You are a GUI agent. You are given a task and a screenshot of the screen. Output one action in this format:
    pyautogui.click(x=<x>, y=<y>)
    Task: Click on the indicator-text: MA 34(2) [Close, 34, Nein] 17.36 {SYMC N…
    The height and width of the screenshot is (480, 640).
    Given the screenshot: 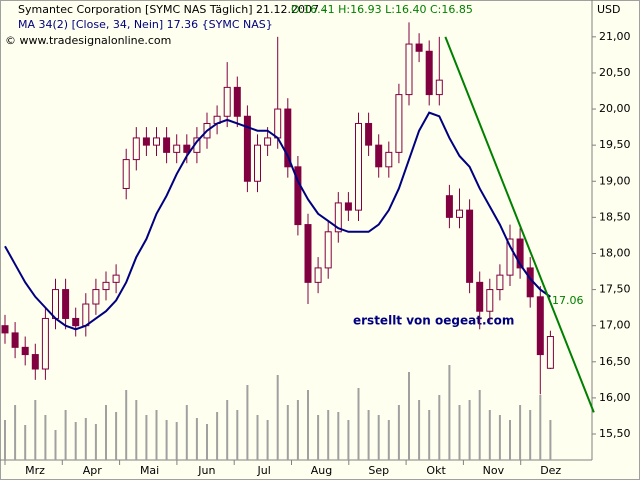 What is the action you would take?
    pyautogui.click(x=145, y=24)
    